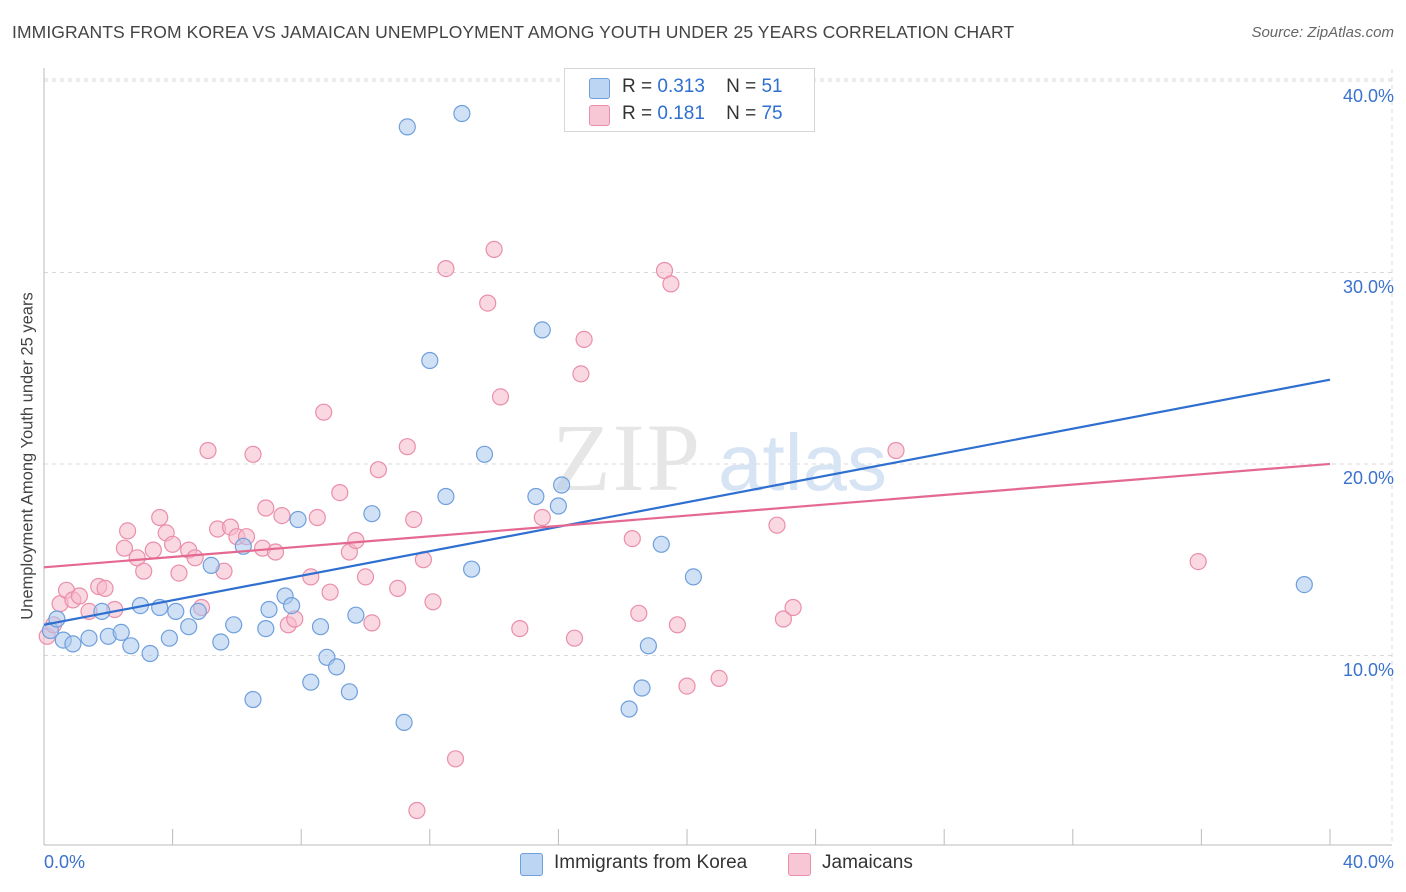 This screenshot has height=892, width=1406. Describe the element at coordinates (772, 113) in the screenshot. I see `jamaica-n-value: 75` at that location.